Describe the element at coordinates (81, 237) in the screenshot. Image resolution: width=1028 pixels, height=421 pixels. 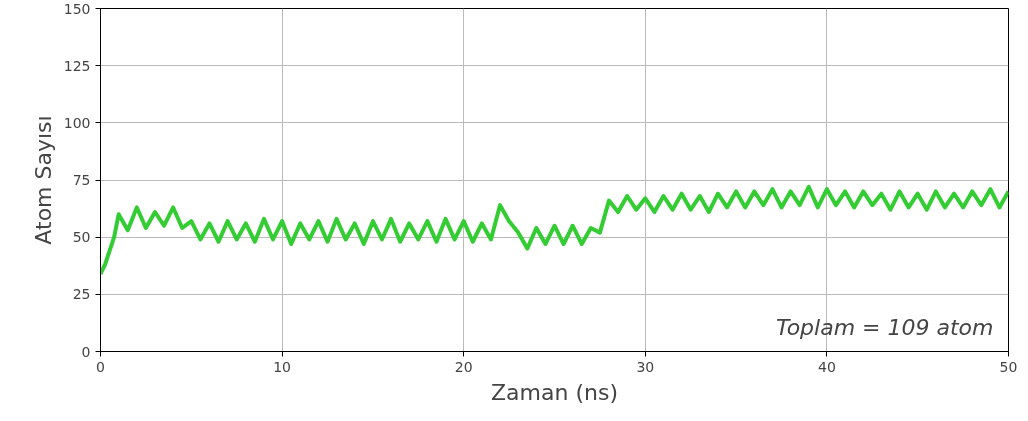
I see `y-tick-label: 50` at that location.